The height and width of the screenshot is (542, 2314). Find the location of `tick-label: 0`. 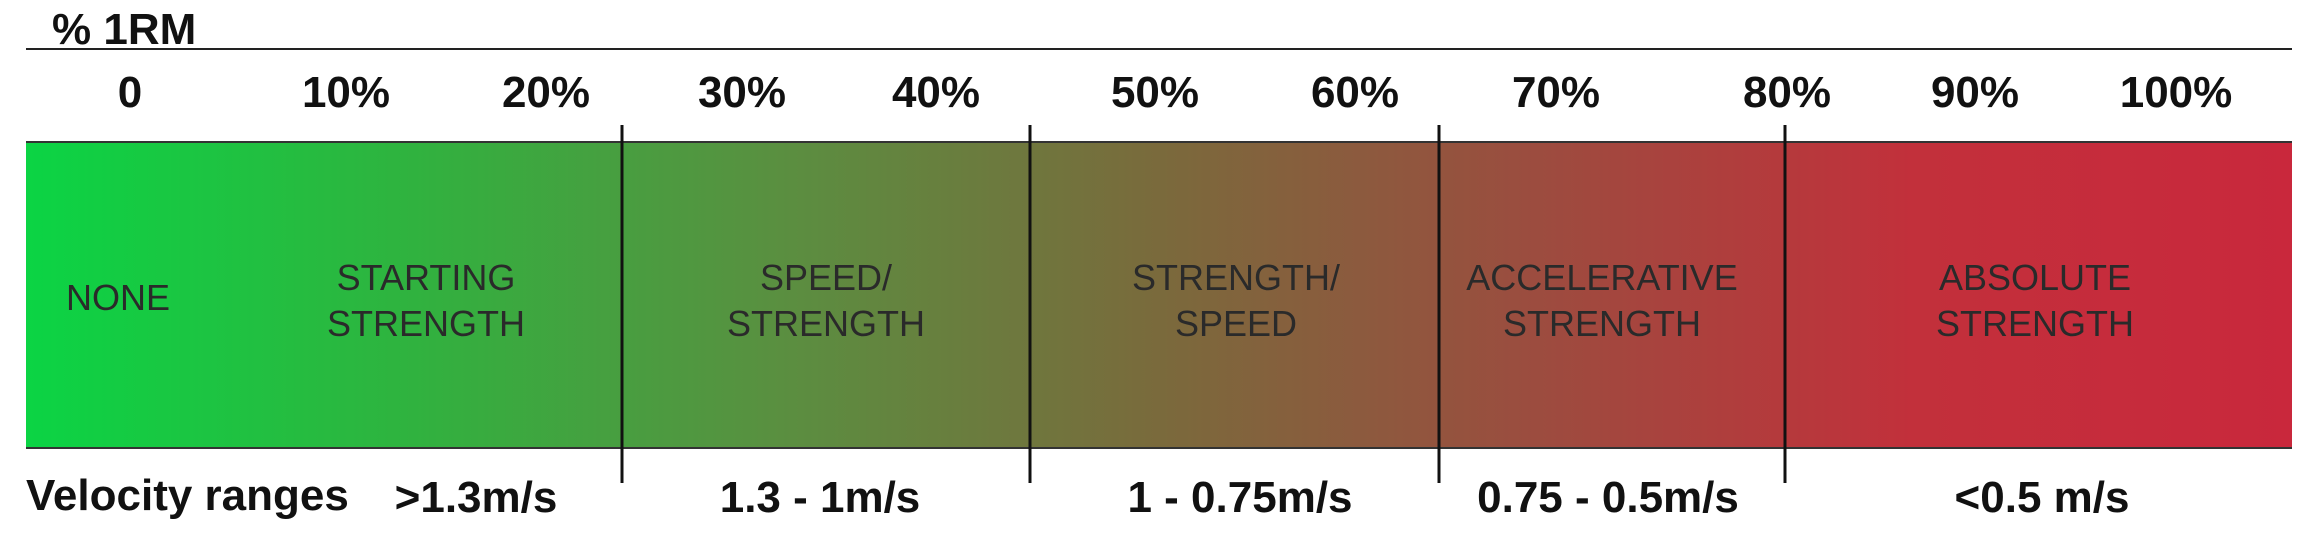

tick-label: 0 is located at coordinates (130, 92).